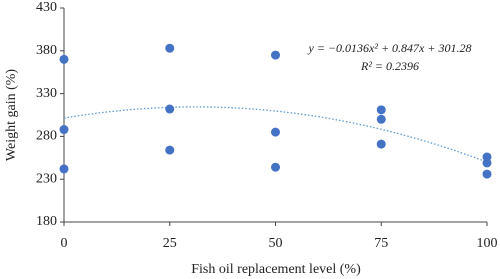 This screenshot has width=500, height=279. What do you see at coordinates (46, 50) in the screenshot?
I see `y-tick-label: 380` at bounding box center [46, 50].